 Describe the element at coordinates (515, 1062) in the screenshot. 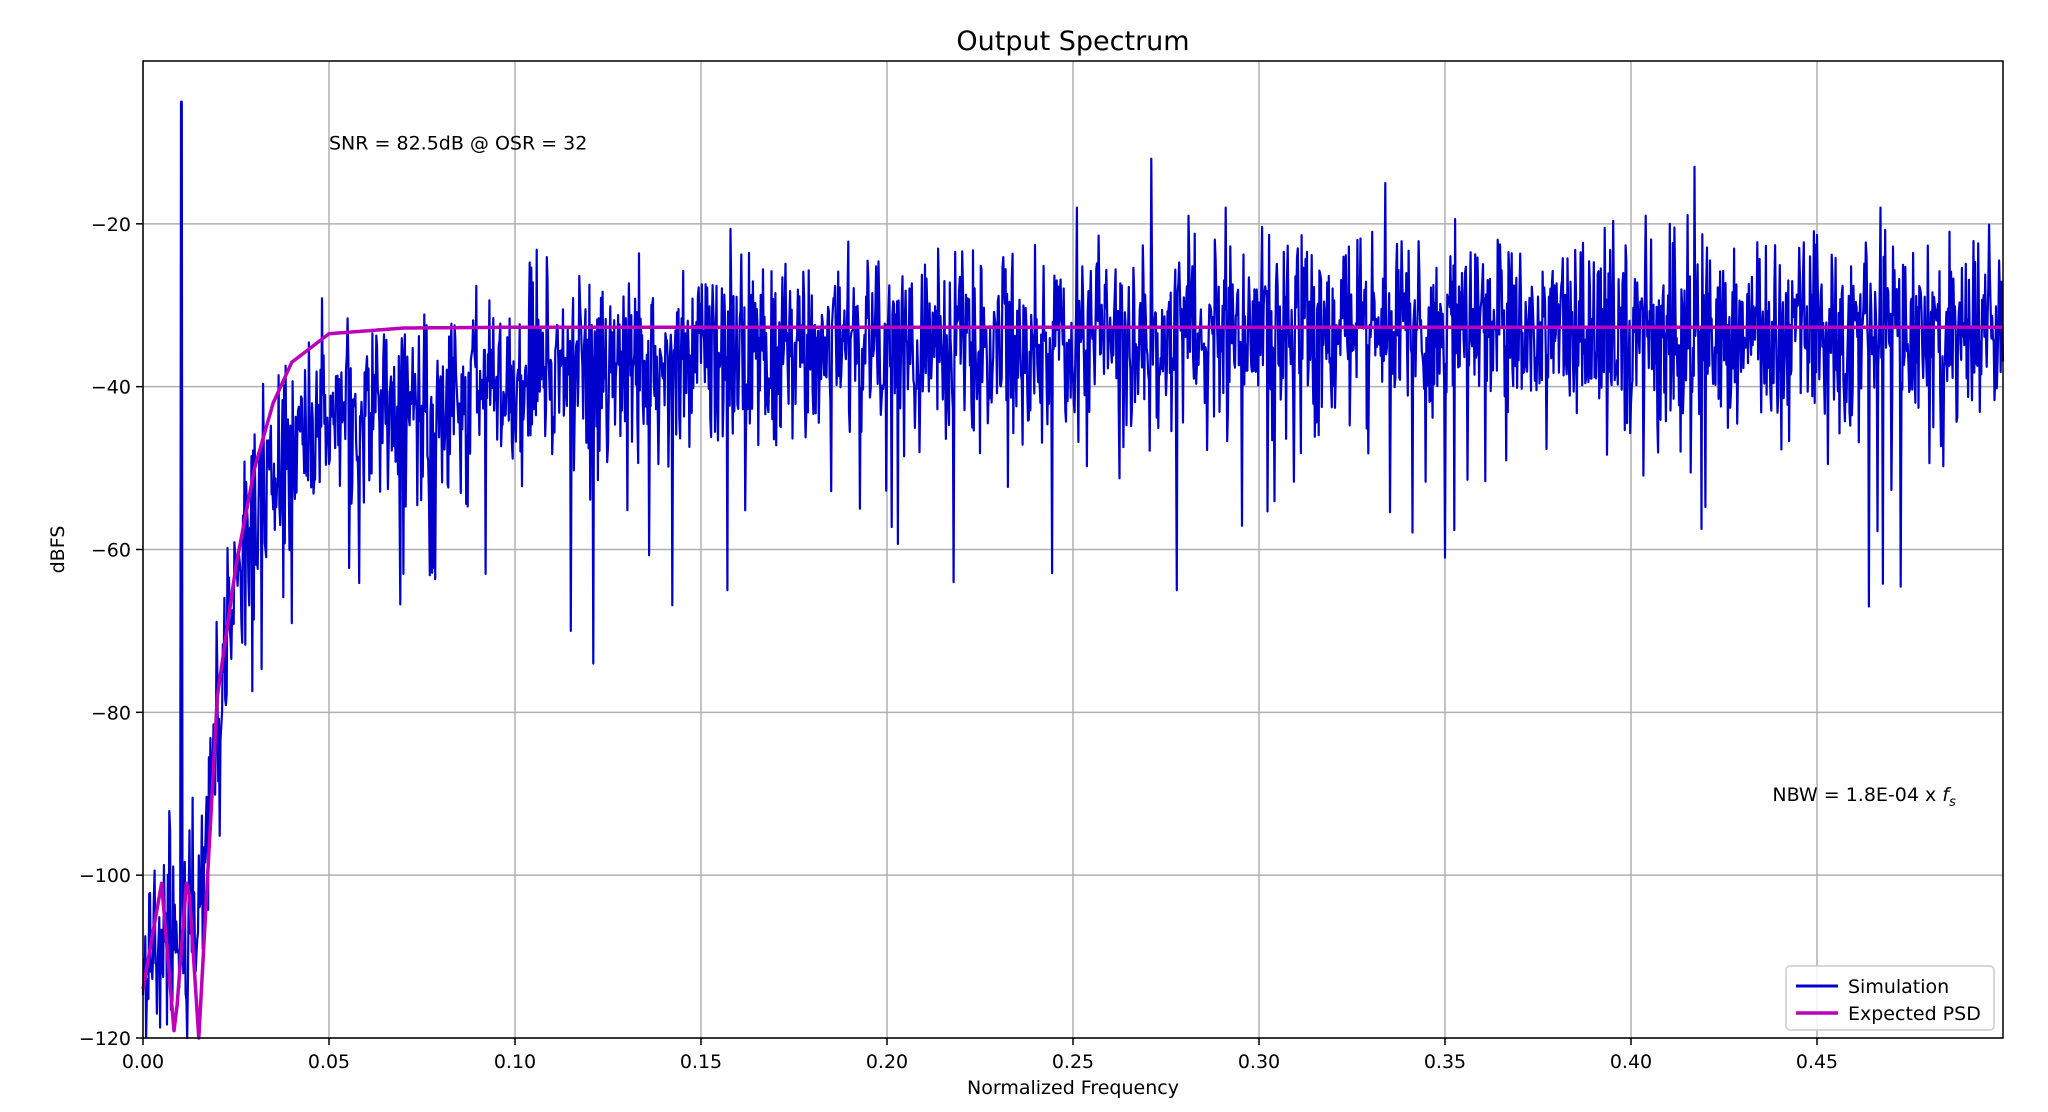

I see `x-tick-label: 0.10` at that location.